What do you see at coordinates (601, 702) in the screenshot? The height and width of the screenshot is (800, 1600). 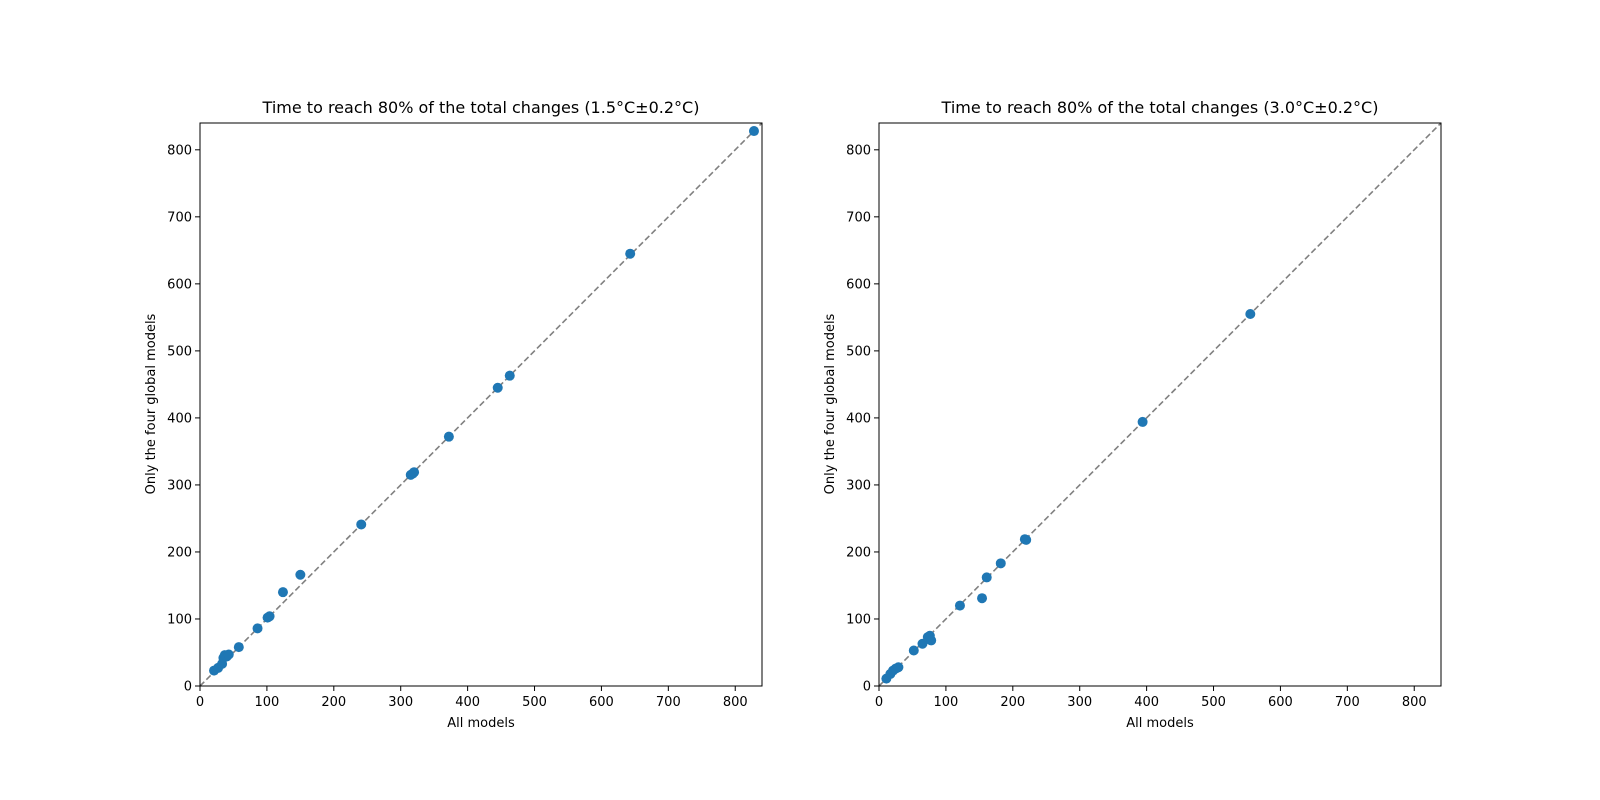 I see `left-x-tick-label: 600` at bounding box center [601, 702].